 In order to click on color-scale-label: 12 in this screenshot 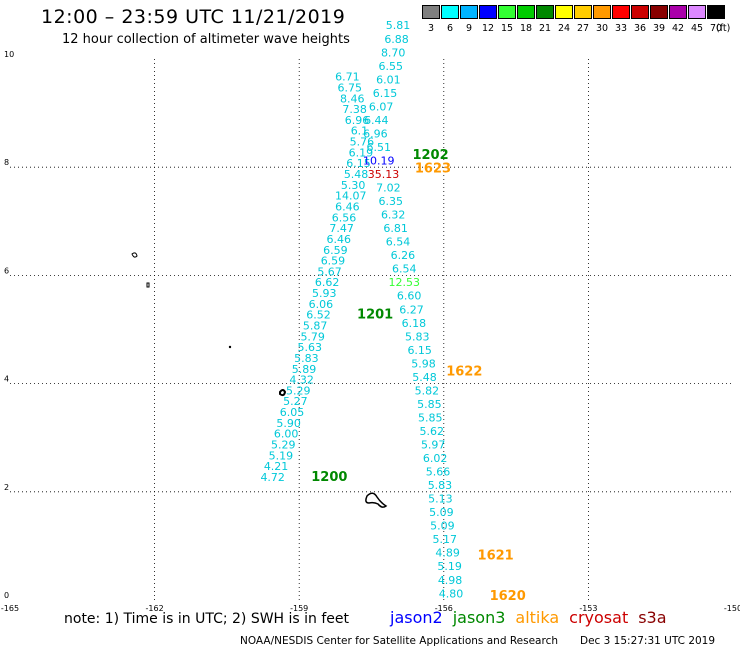, I will do `click(488, 28)`.